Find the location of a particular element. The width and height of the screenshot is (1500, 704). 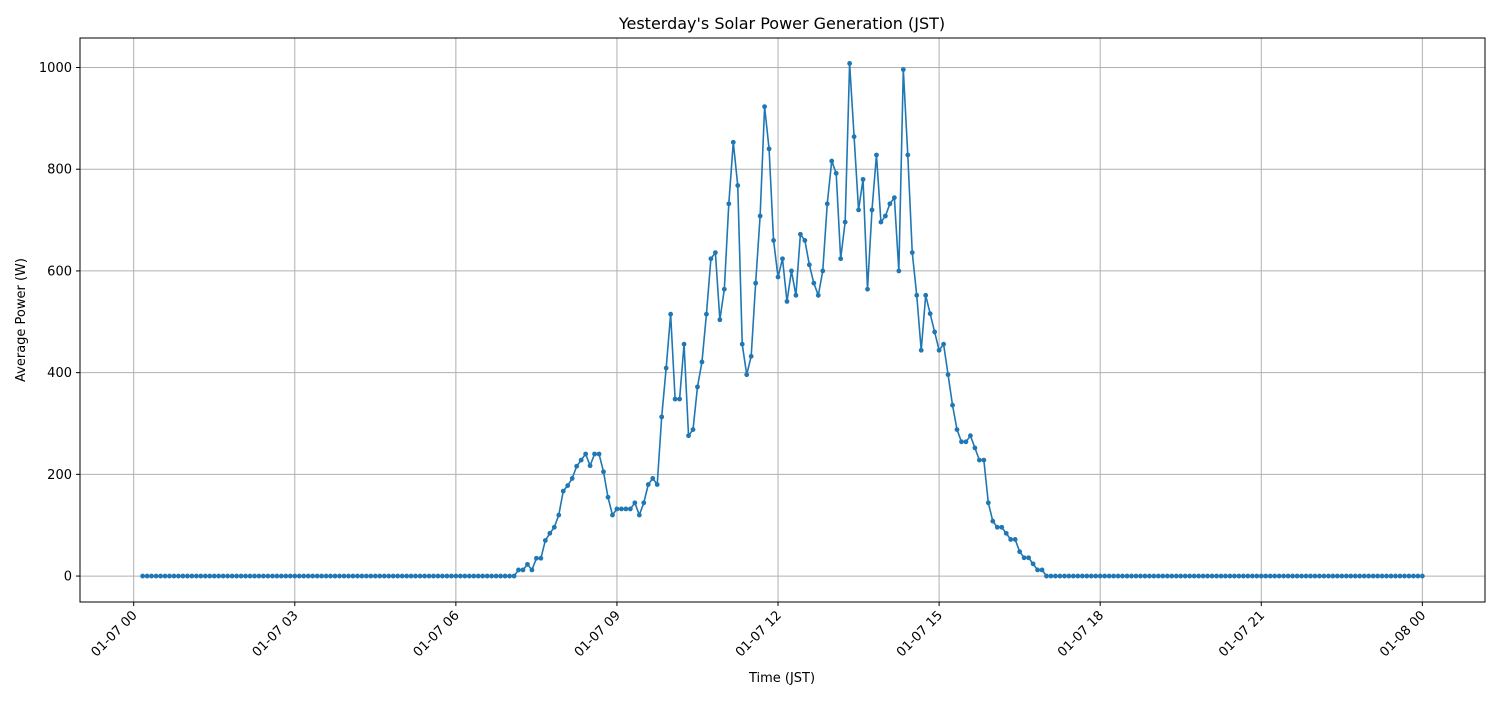

x-tick-label: 01-07 12 is located at coordinates (759, 634).